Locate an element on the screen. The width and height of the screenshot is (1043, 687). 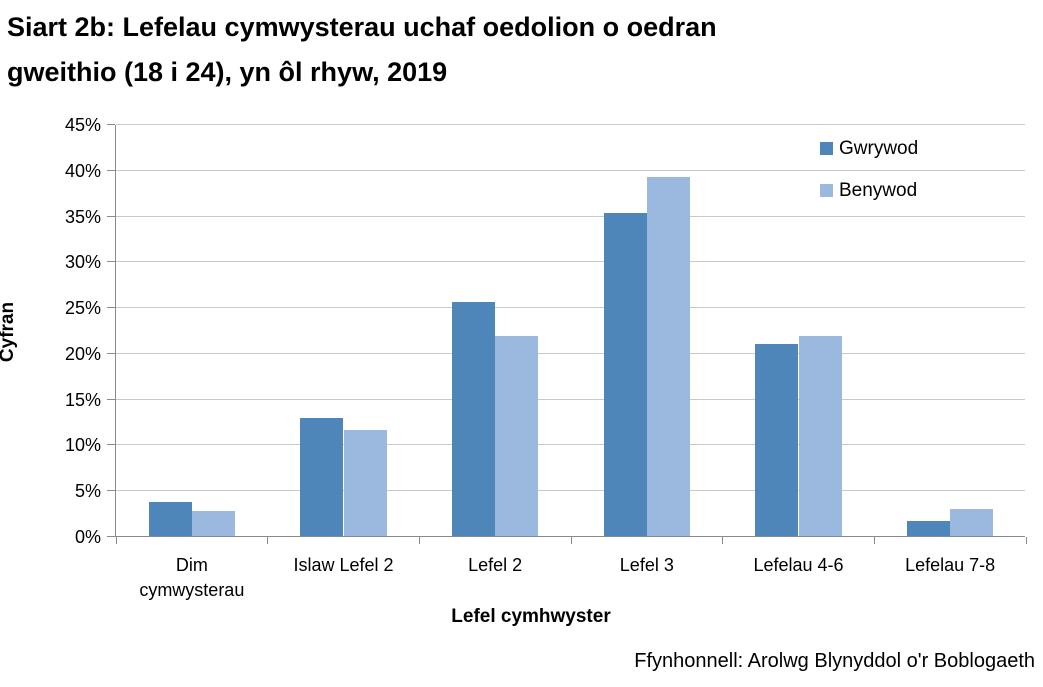
legend-label-gwrywod: Gwrywod is located at coordinates (879, 148).